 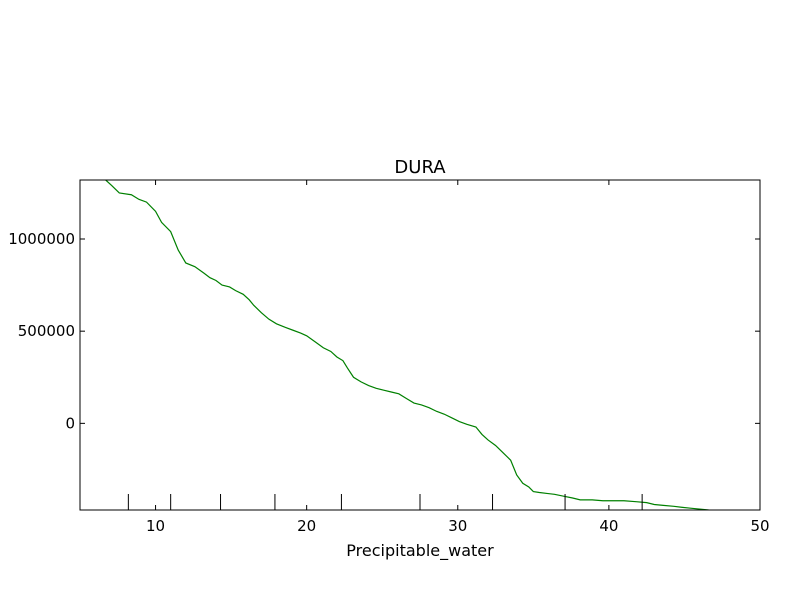 What do you see at coordinates (420, 167) in the screenshot?
I see `chart-title: DURA` at bounding box center [420, 167].